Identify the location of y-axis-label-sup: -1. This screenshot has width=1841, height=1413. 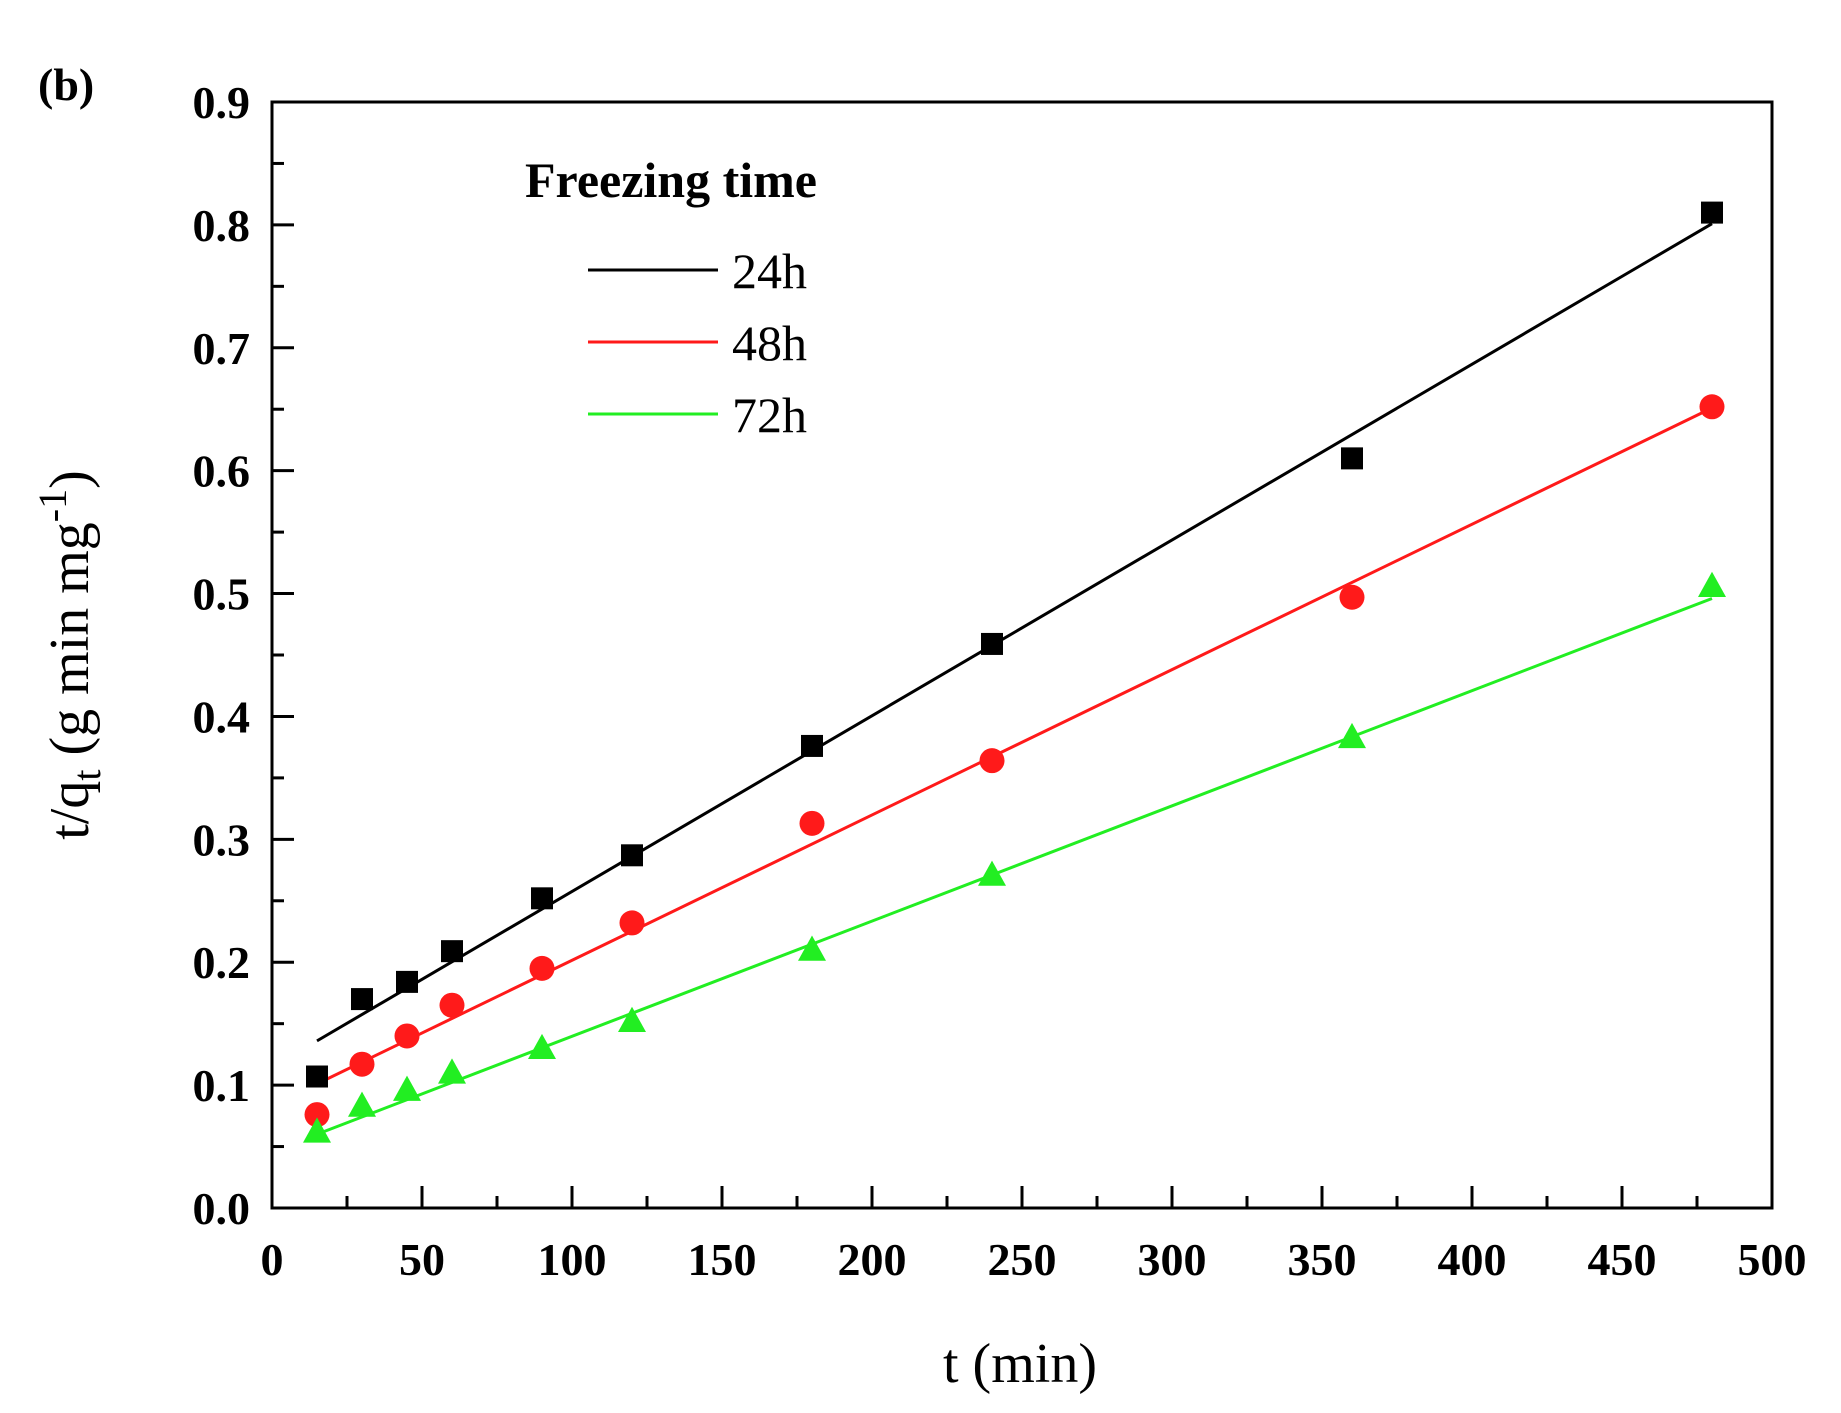
(52, 505).